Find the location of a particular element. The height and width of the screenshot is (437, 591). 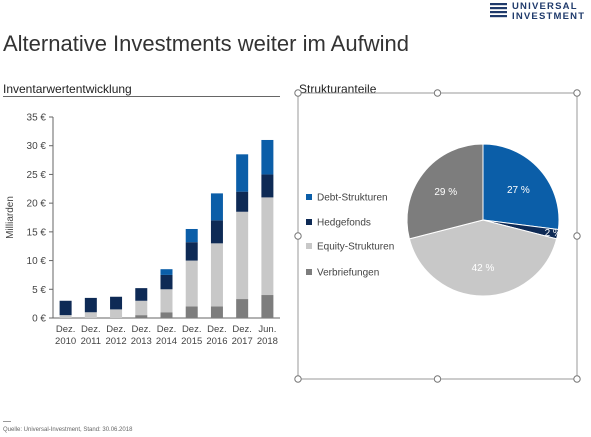

y-tick-label: 0 € is located at coordinates (39, 319).